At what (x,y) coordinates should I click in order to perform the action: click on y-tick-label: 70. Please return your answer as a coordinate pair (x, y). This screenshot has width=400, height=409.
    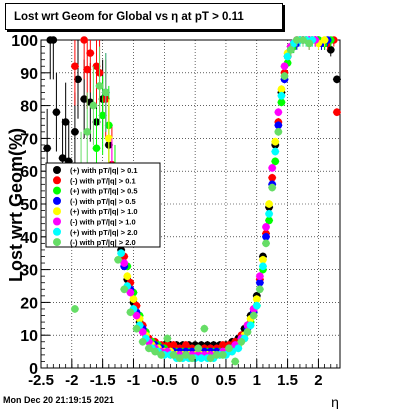
    Looking at the image, I should click on (29, 139).